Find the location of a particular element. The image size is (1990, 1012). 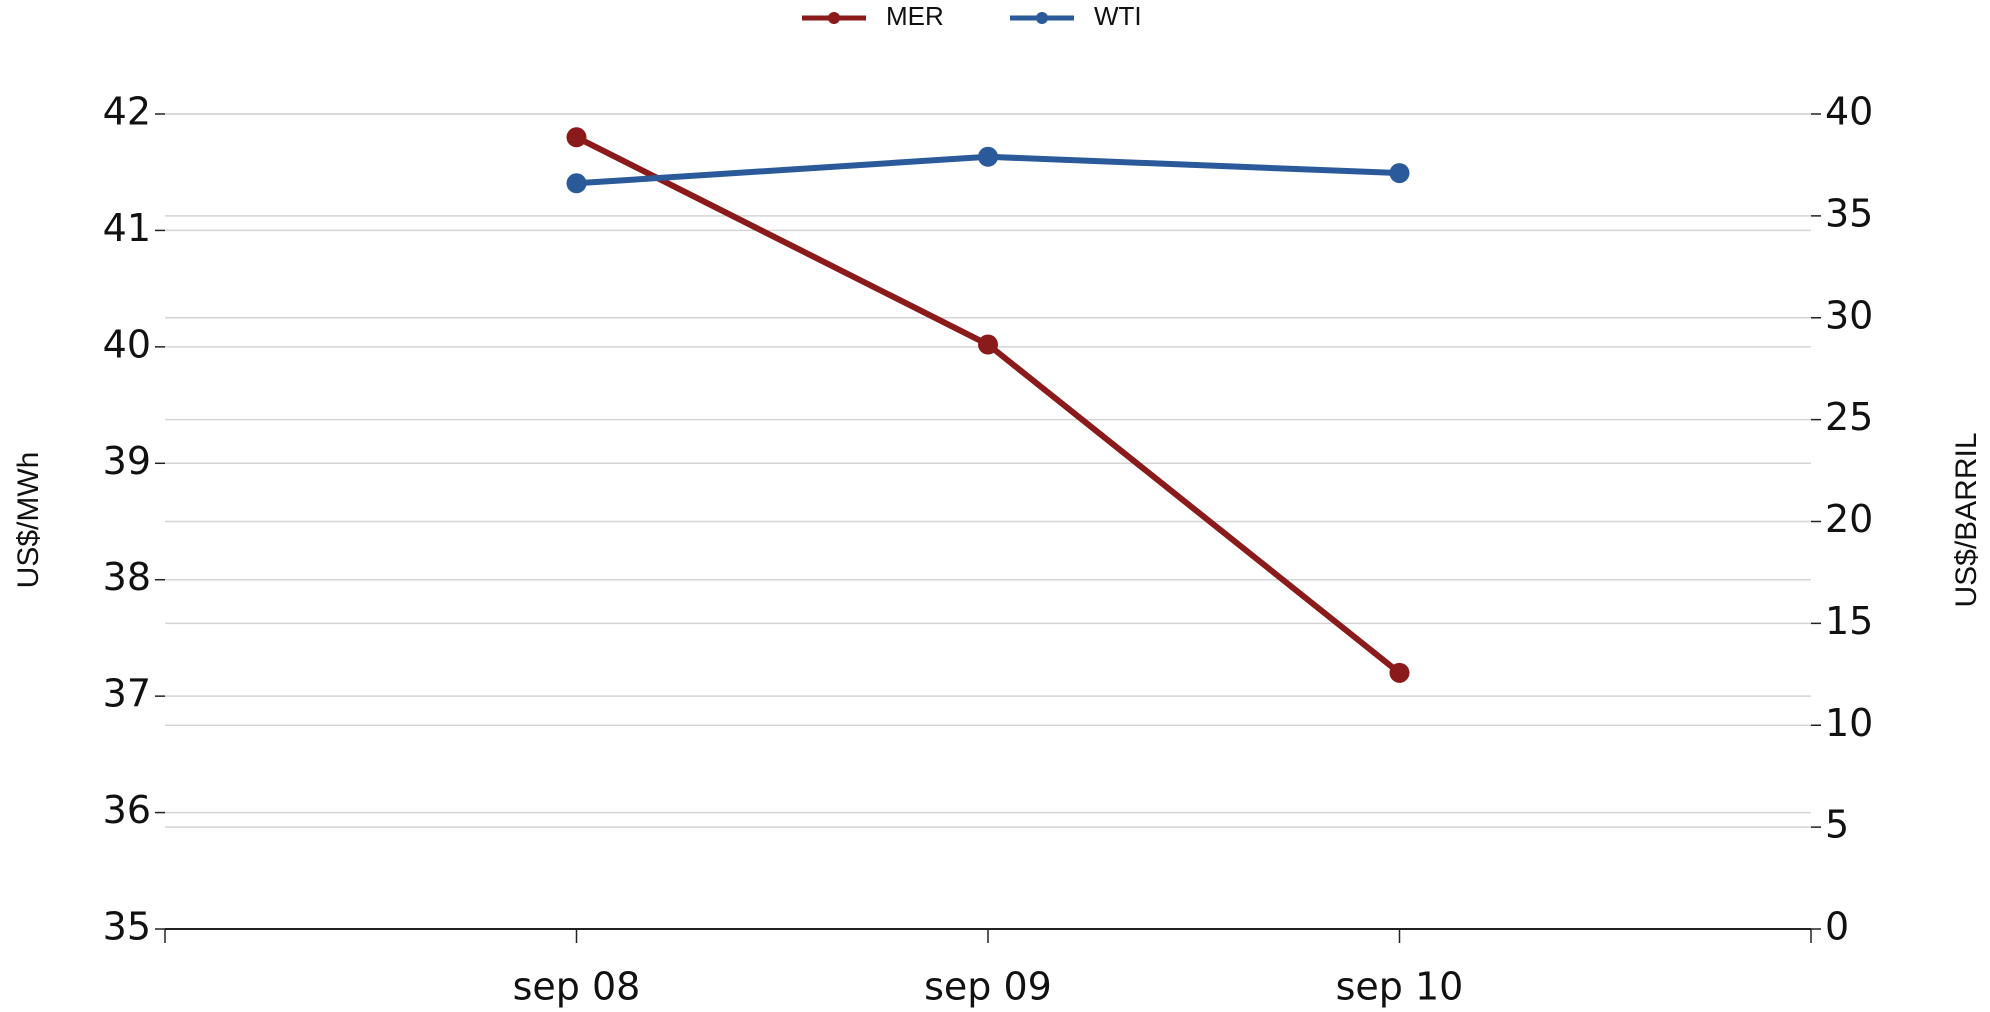

y-tick-label: 39 is located at coordinates (127, 461).